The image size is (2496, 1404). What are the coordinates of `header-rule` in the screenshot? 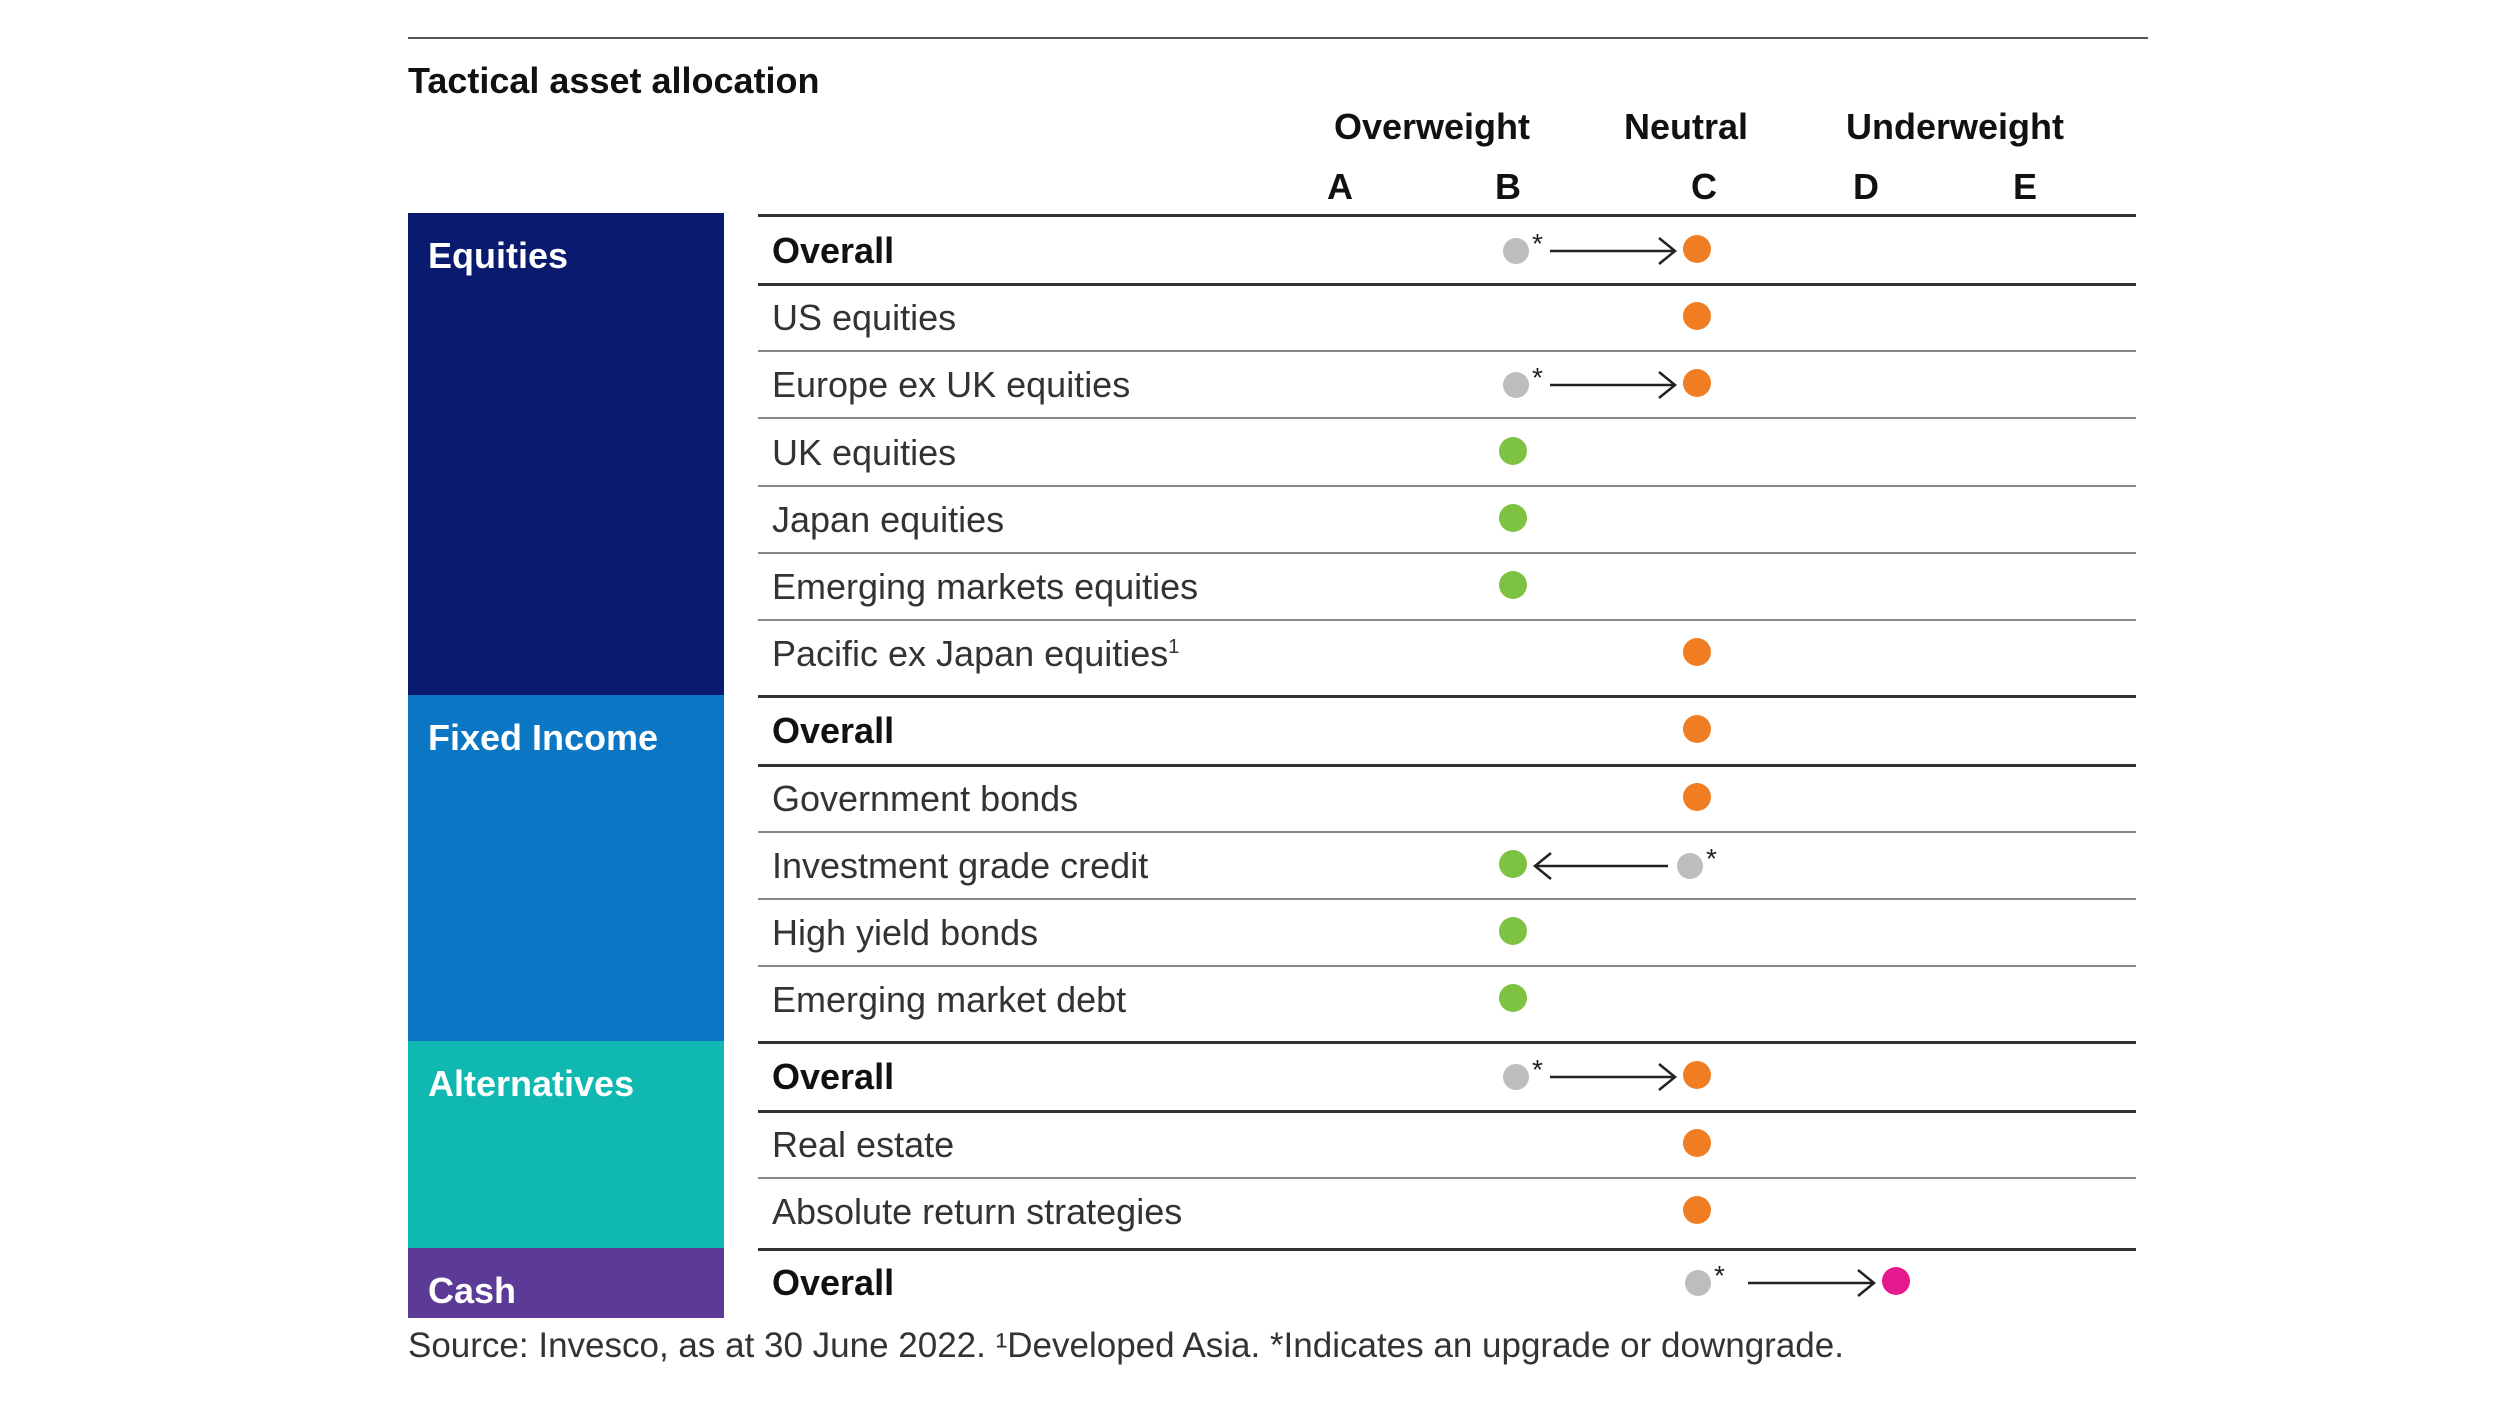 It's located at (1447, 215).